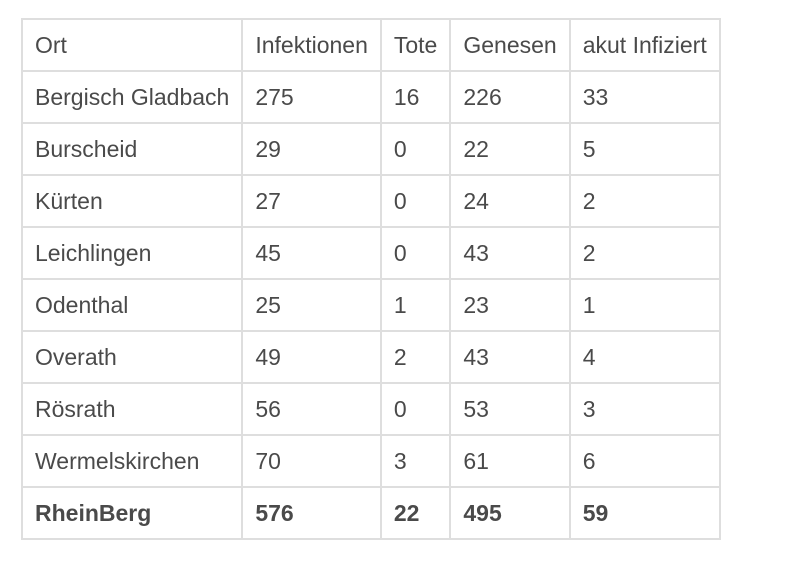  I want to click on table-row: Bergisch Gladbach 275 16 226 33, so click(370, 97).